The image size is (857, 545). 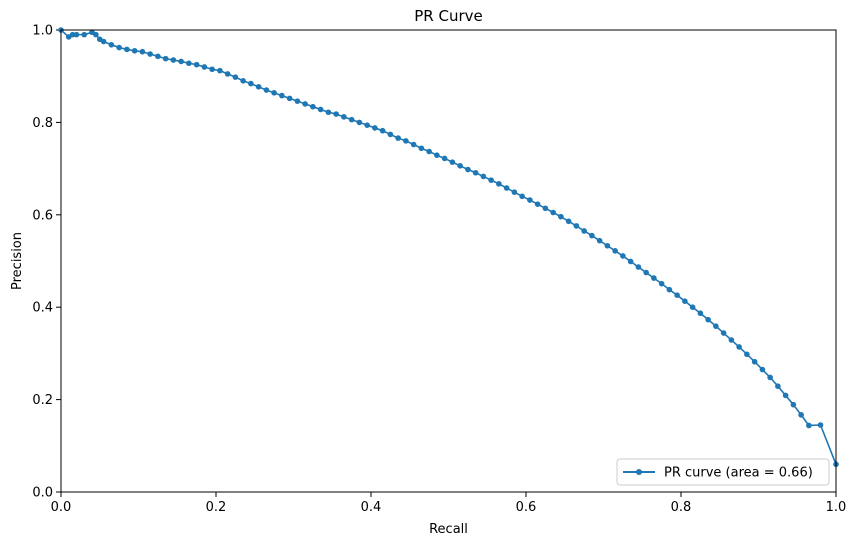 I want to click on x-tick-label: 0.8, so click(x=681, y=507).